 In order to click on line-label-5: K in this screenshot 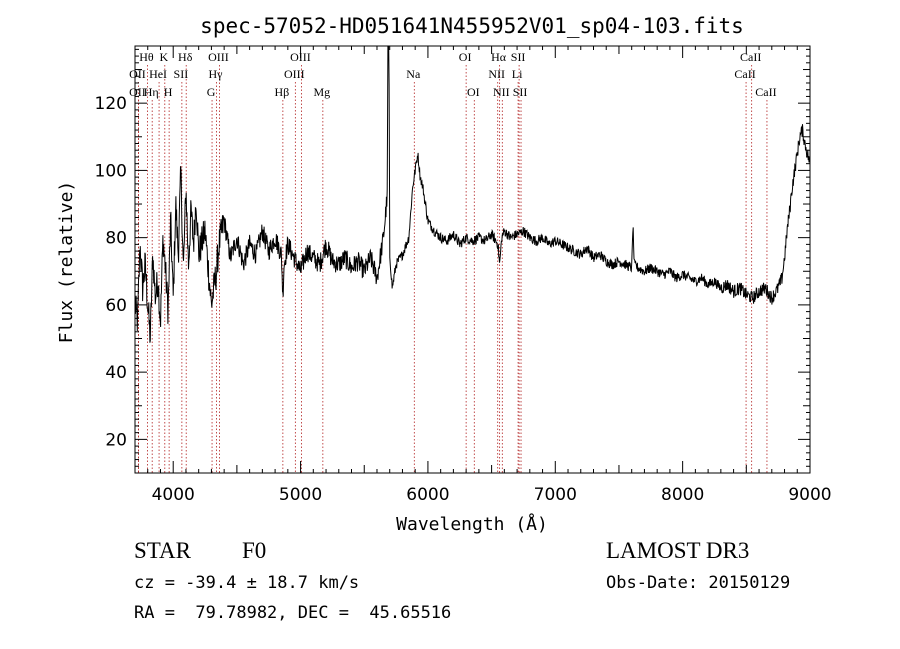, I will do `click(163, 57)`.